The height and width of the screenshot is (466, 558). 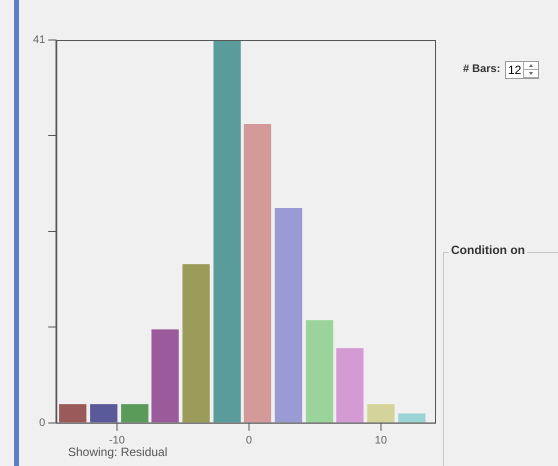 What do you see at coordinates (116, 440) in the screenshot?
I see `x-tick-label: -10` at bounding box center [116, 440].